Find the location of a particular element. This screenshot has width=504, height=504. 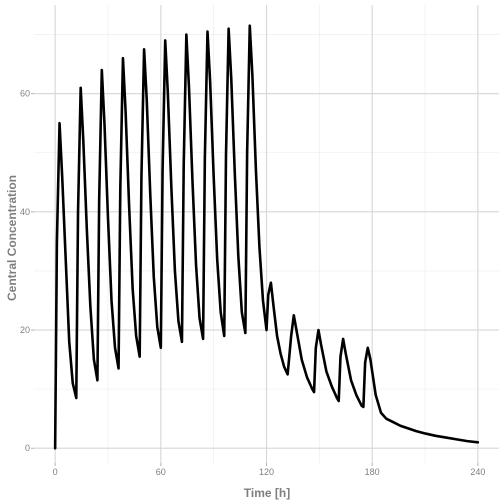

y-tick-label: 60 is located at coordinates (25, 94).